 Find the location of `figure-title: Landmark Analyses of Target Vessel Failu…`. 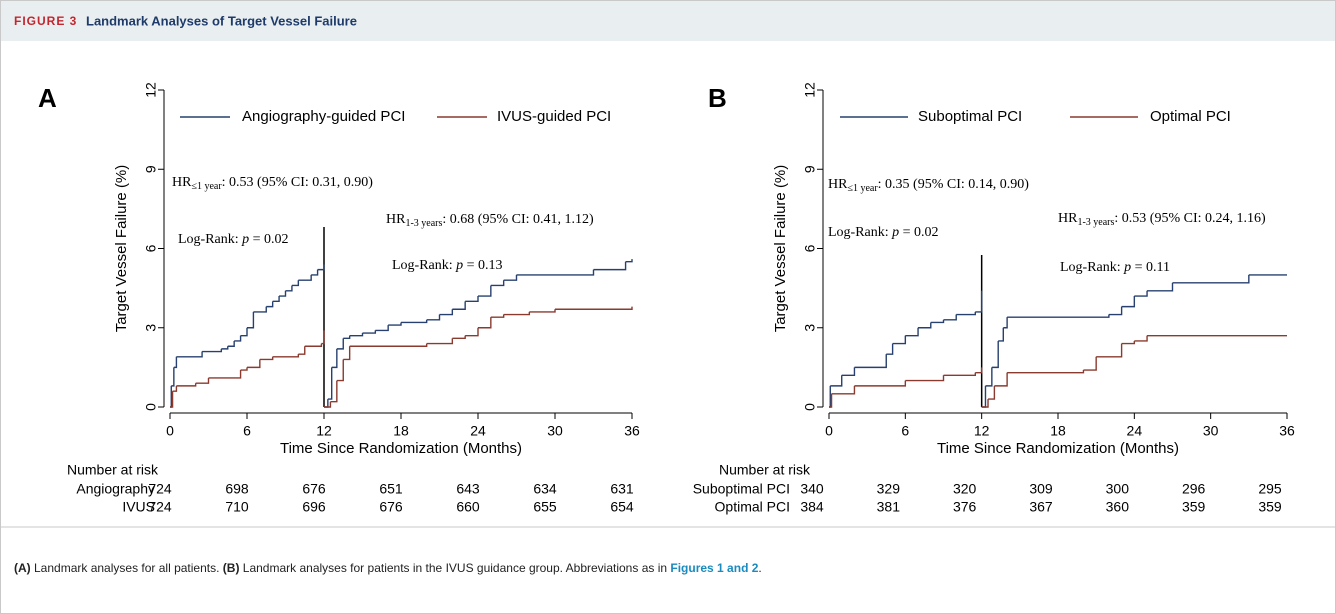

figure-title: Landmark Analyses of Target Vessel Failu… is located at coordinates (221, 20).